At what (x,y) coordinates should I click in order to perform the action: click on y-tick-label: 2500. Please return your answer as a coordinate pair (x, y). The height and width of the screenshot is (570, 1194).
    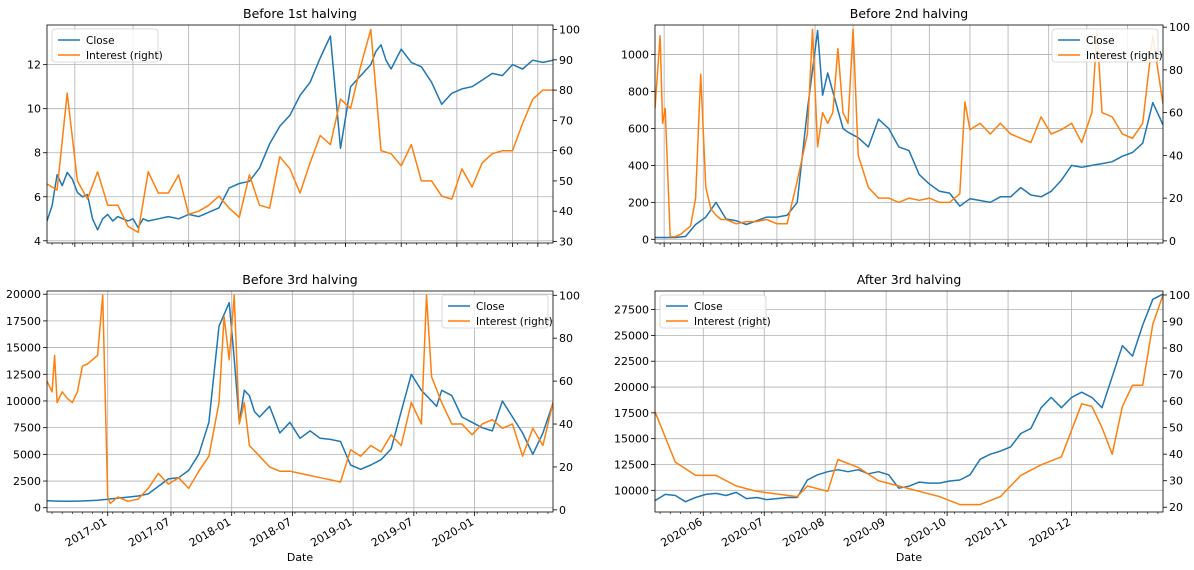
    Looking at the image, I should click on (27, 481).